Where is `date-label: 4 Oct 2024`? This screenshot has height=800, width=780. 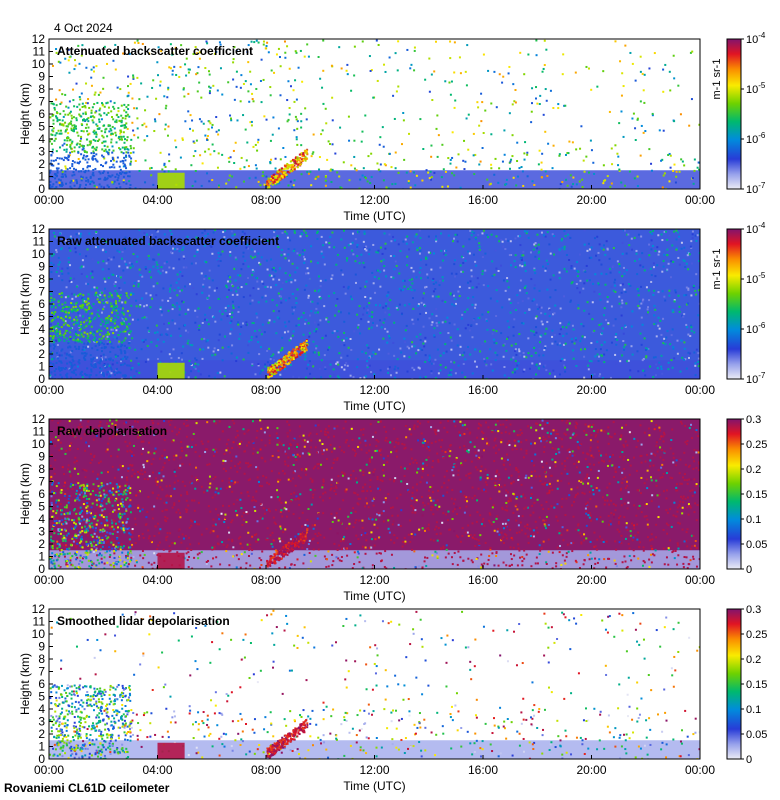 date-label: 4 Oct 2024 is located at coordinates (83, 28).